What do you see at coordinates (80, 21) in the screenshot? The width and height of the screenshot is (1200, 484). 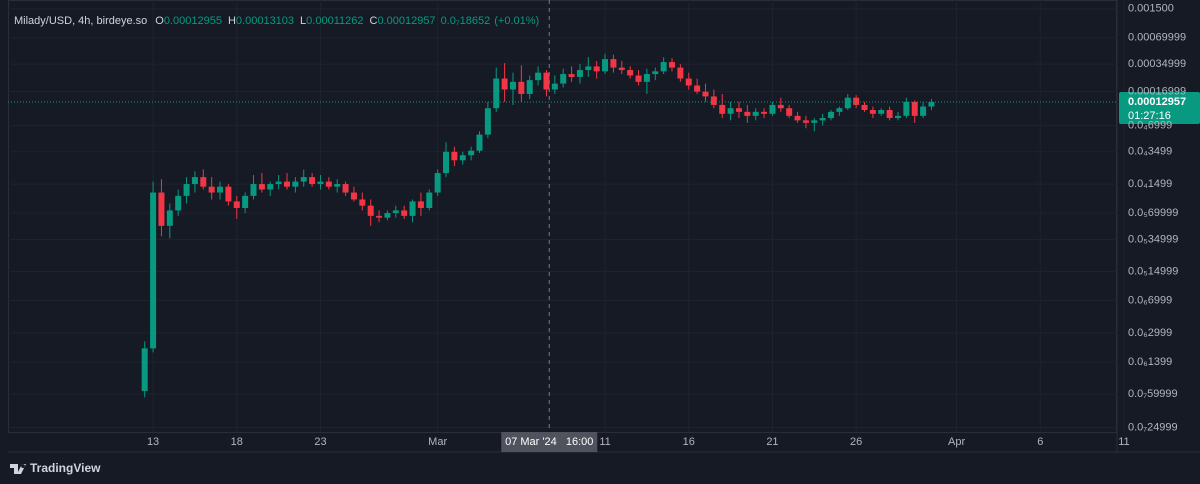 I see `symbol: Milady/USD, 4h, birdeye.so` at bounding box center [80, 21].